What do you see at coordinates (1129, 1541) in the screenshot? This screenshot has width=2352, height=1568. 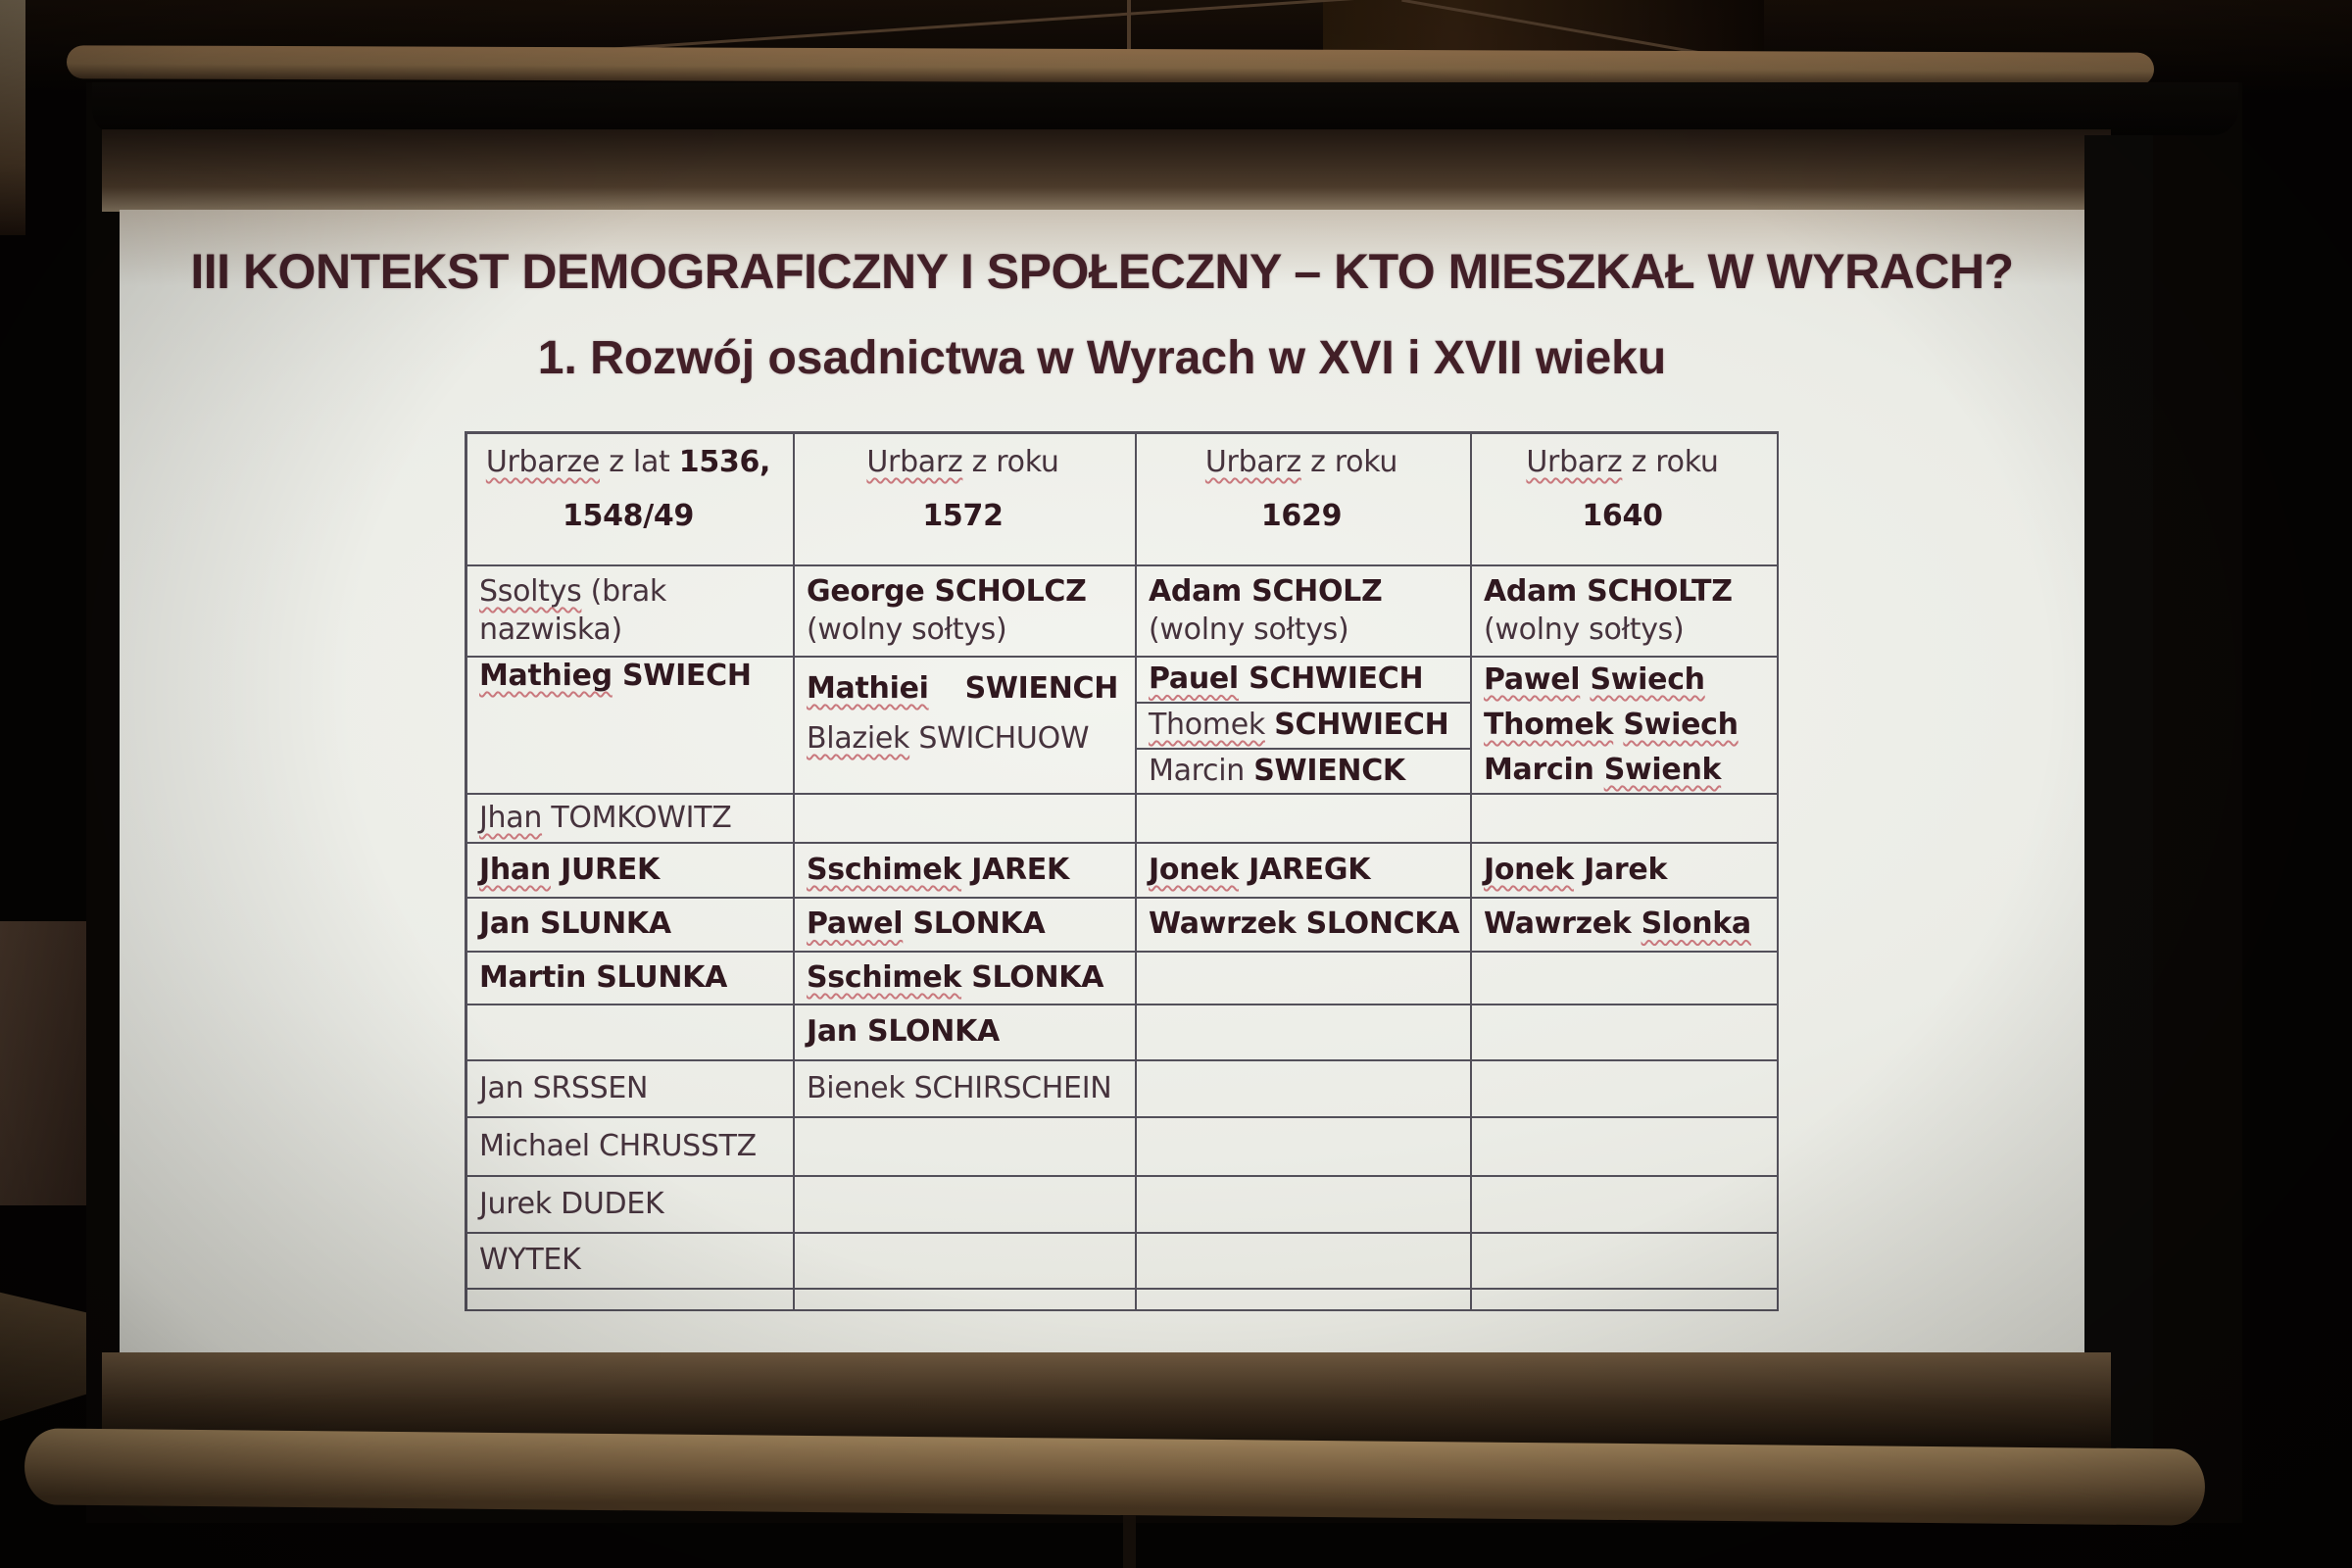 I see `stand-rod` at bounding box center [1129, 1541].